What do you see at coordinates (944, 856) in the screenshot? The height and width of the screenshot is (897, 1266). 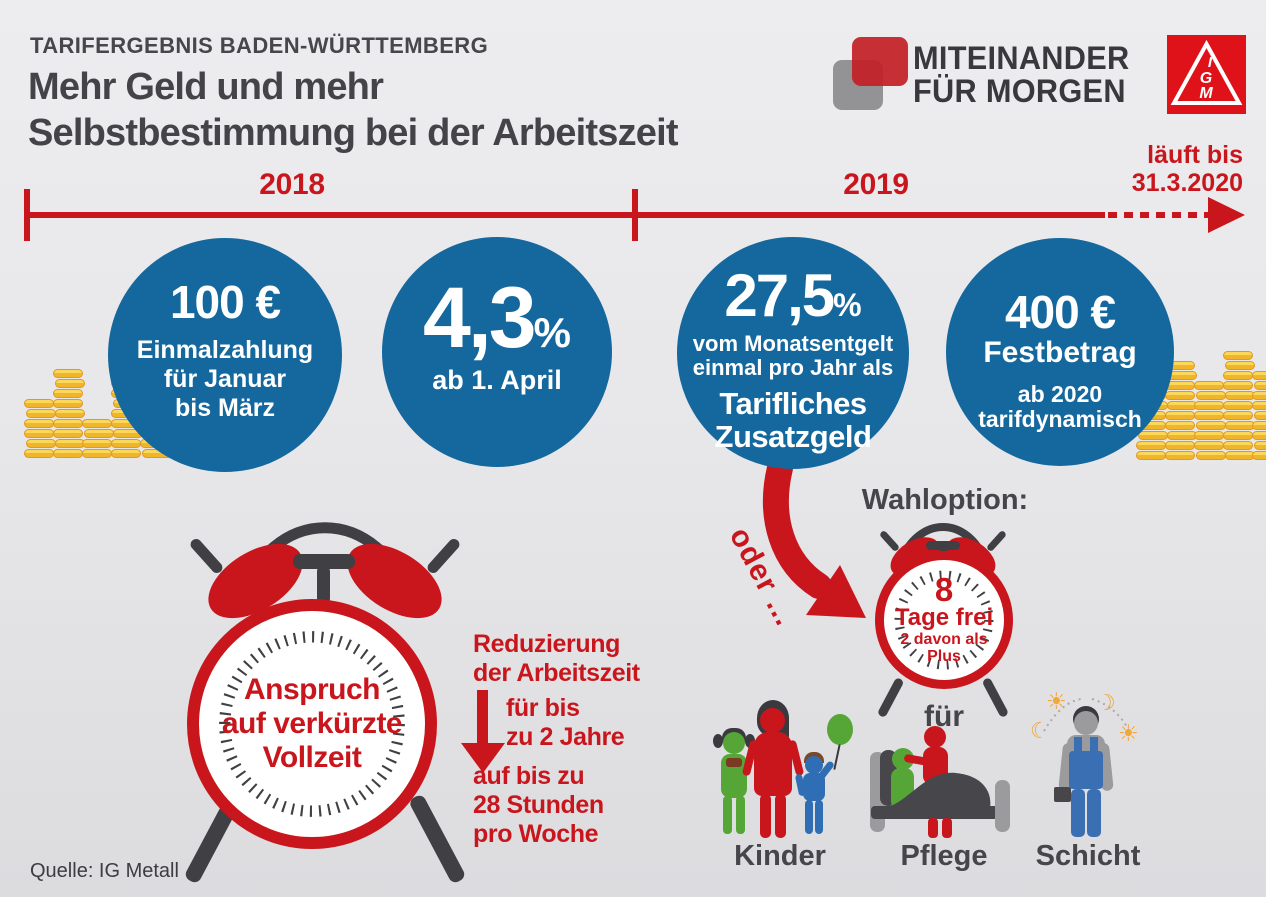 I see `category-label-pflege: Pflege` at bounding box center [944, 856].